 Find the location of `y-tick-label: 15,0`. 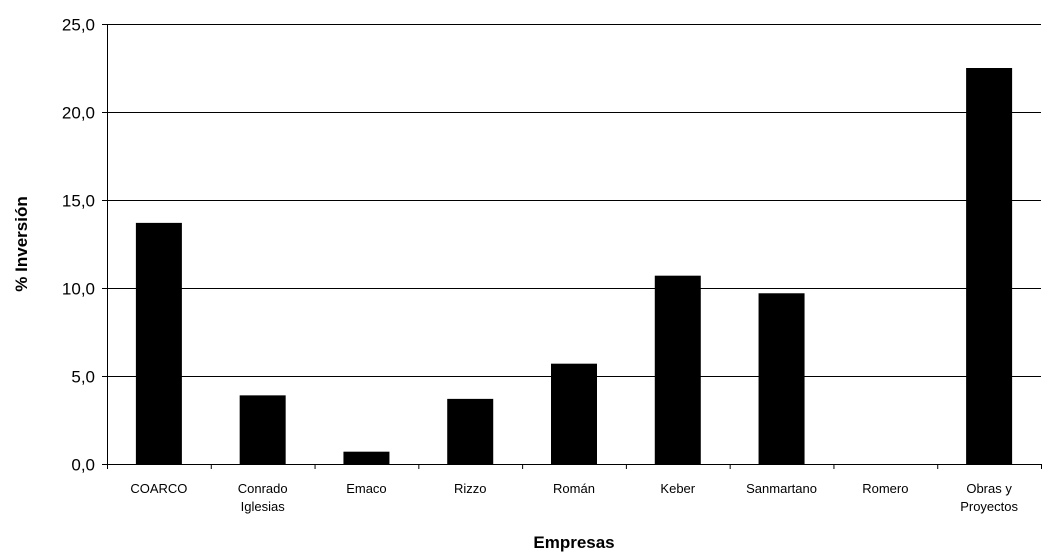

y-tick-label: 15,0 is located at coordinates (78, 201).